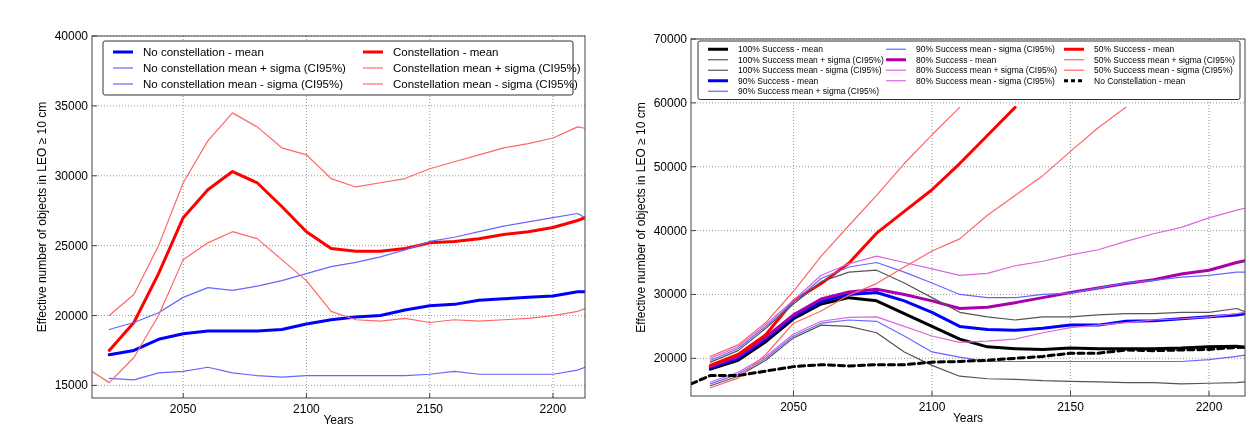  Describe the element at coordinates (487, 68) in the screenshot. I see `legend-label: Constellation mean + sigma (CI95%)` at that location.